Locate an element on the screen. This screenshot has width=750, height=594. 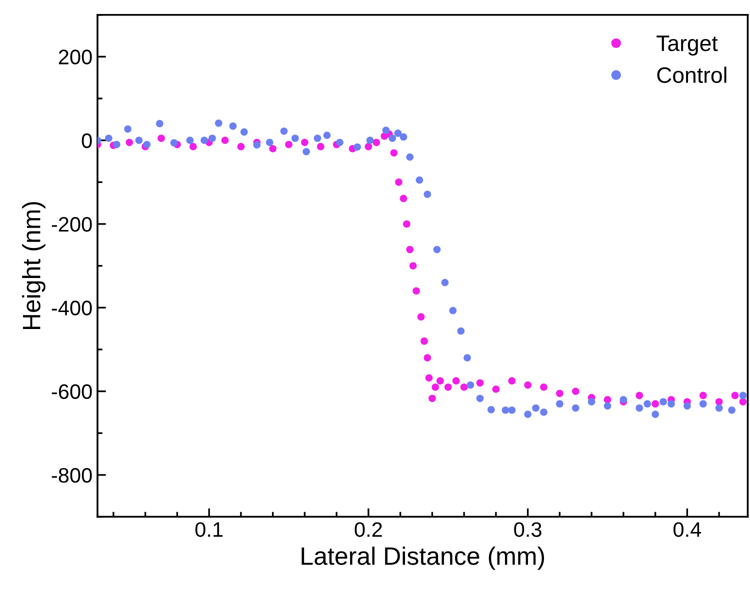
legend-label: Control is located at coordinates (691, 74).